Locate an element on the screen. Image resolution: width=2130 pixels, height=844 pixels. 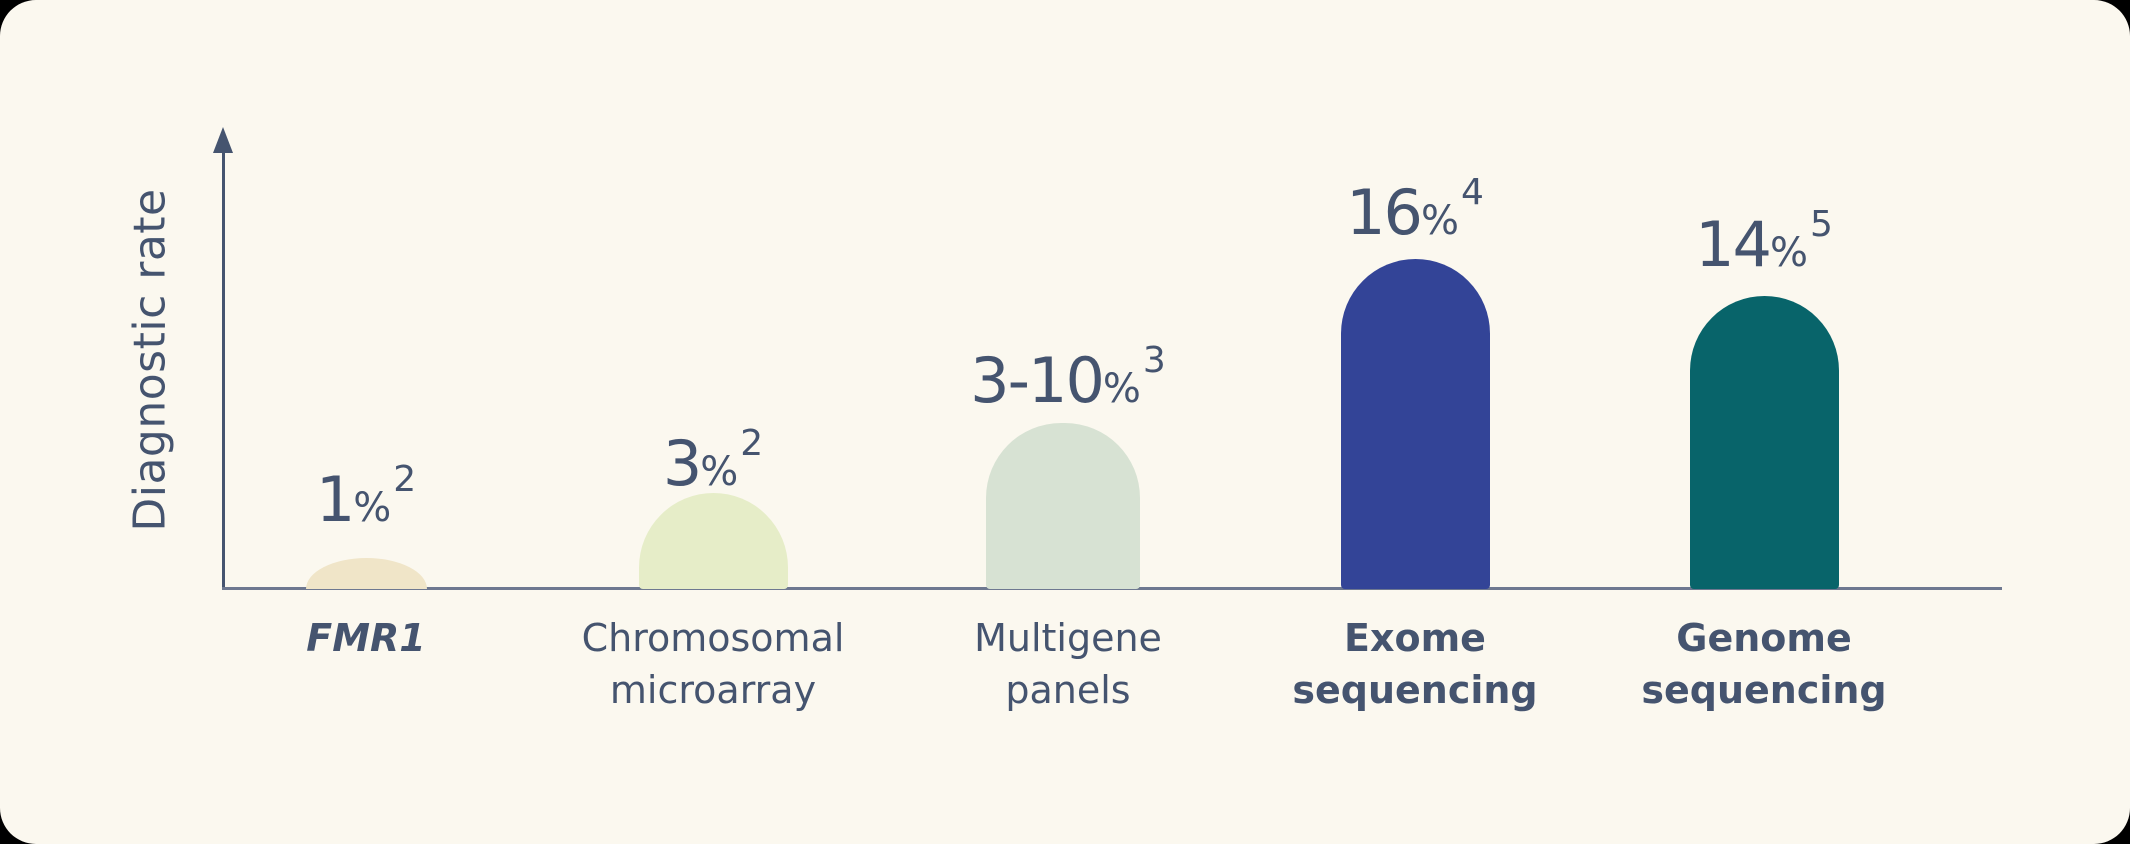
value-number: 3 is located at coordinates (682, 463).